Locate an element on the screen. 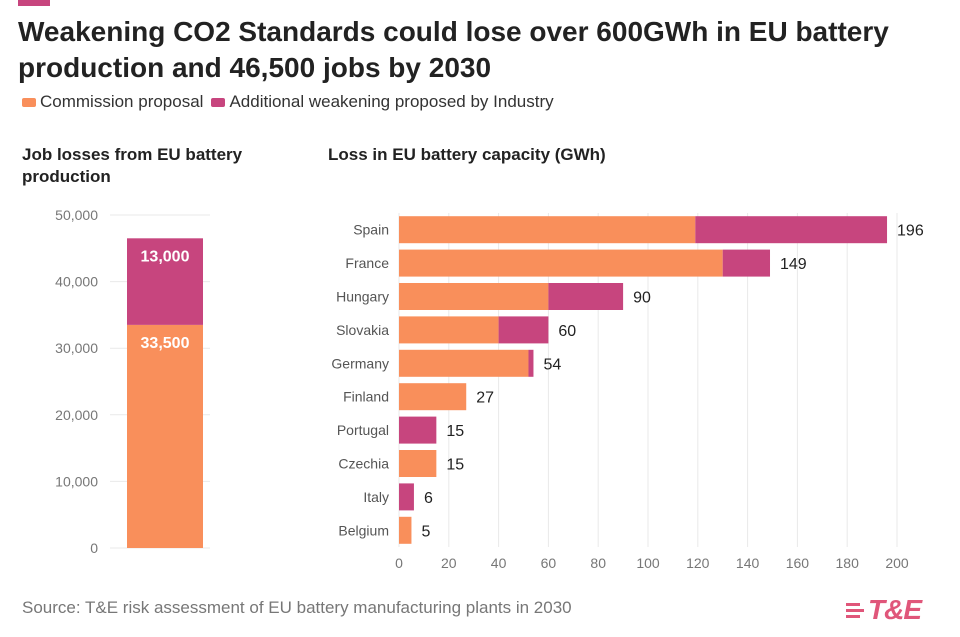 The width and height of the screenshot is (960, 637). category-label: Czechia is located at coordinates (363, 464).